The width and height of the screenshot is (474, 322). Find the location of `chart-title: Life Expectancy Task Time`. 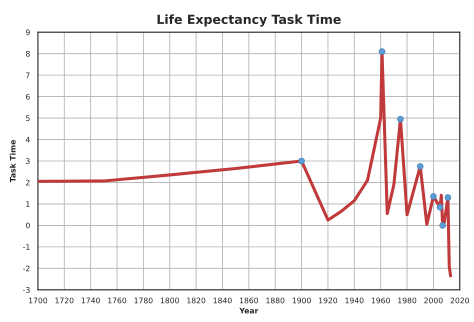

chart-title: Life Expectancy Task Time is located at coordinates (249, 20).